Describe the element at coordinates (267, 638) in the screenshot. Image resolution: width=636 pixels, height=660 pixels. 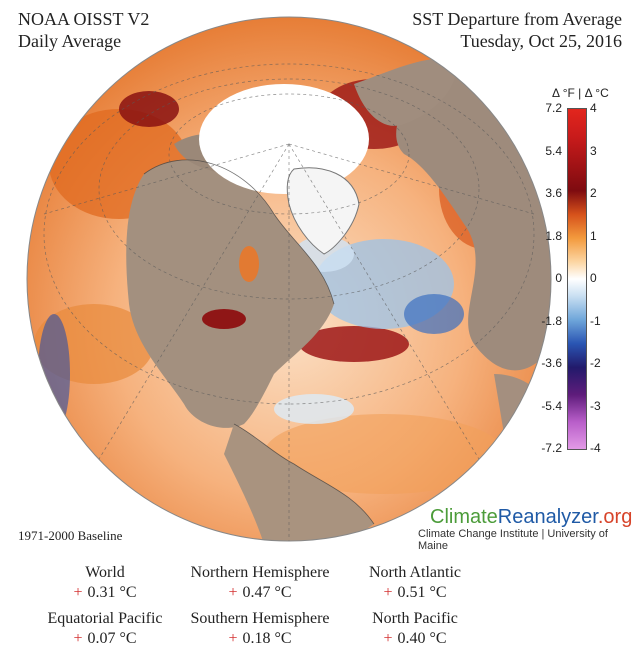
I see `stat-value: 0.18 °C` at that location.